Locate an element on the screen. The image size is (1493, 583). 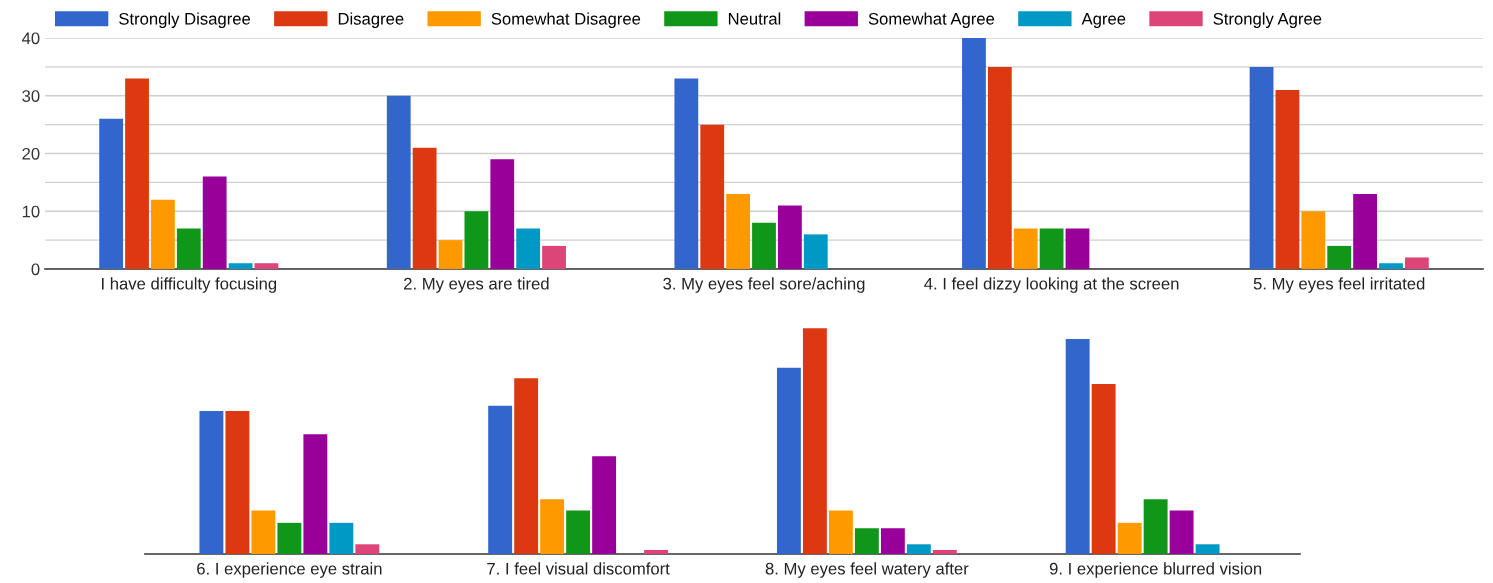
y-tick-label: 10 is located at coordinates (31, 211).